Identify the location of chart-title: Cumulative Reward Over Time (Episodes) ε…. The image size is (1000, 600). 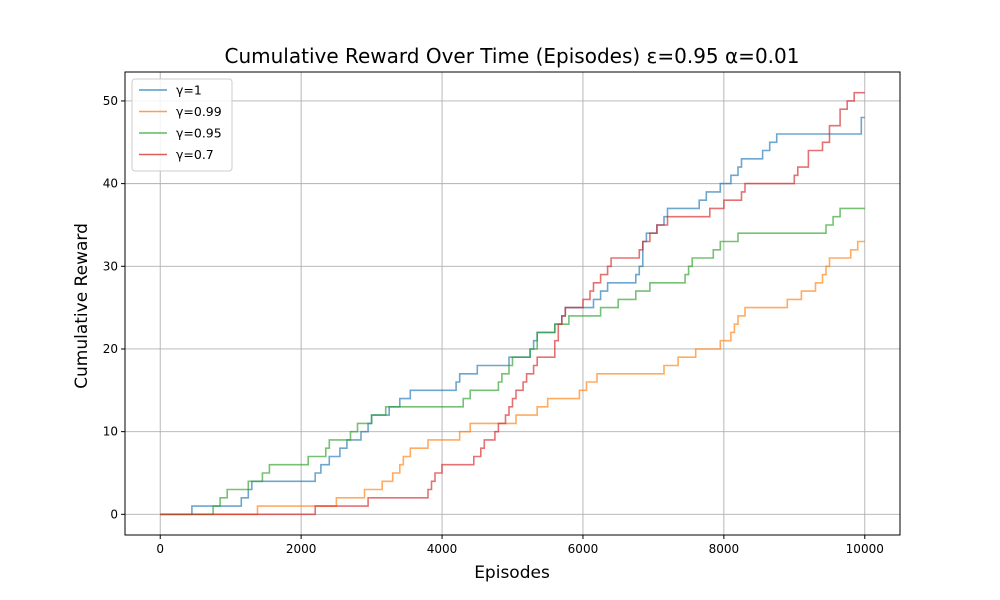
(512, 56).